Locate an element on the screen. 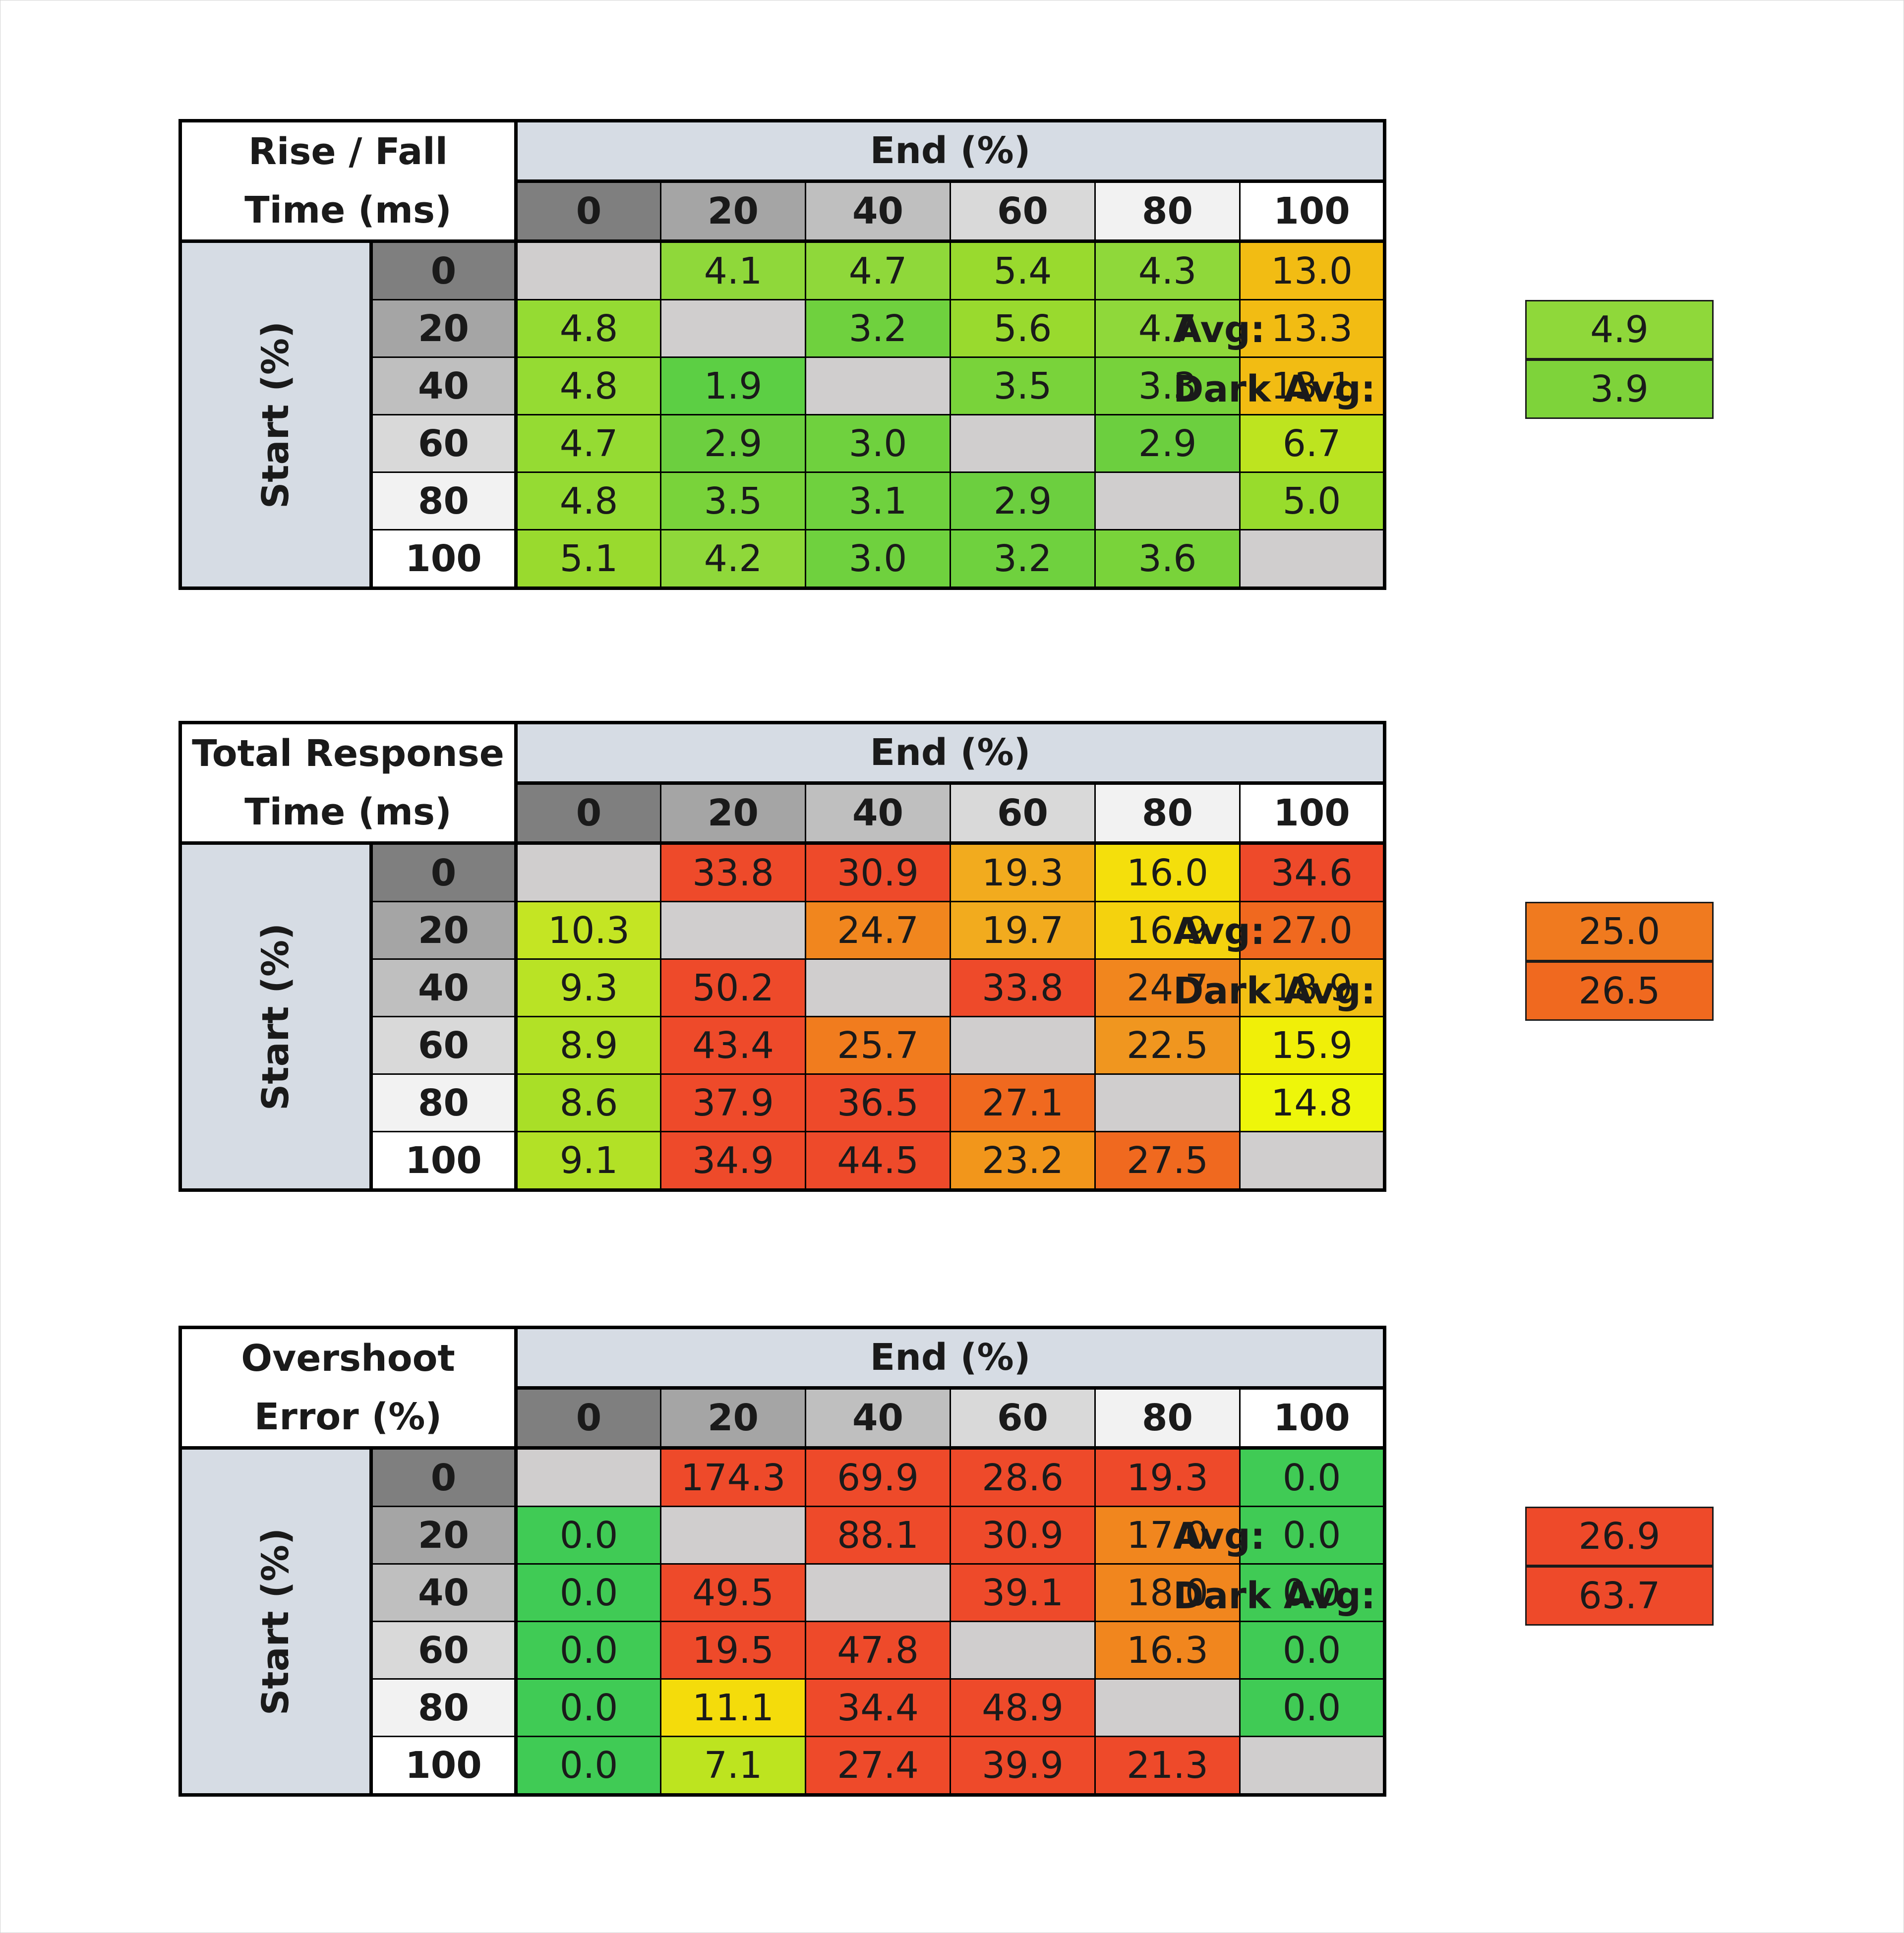  heatmap-cell: 9.1 is located at coordinates (588, 1161).